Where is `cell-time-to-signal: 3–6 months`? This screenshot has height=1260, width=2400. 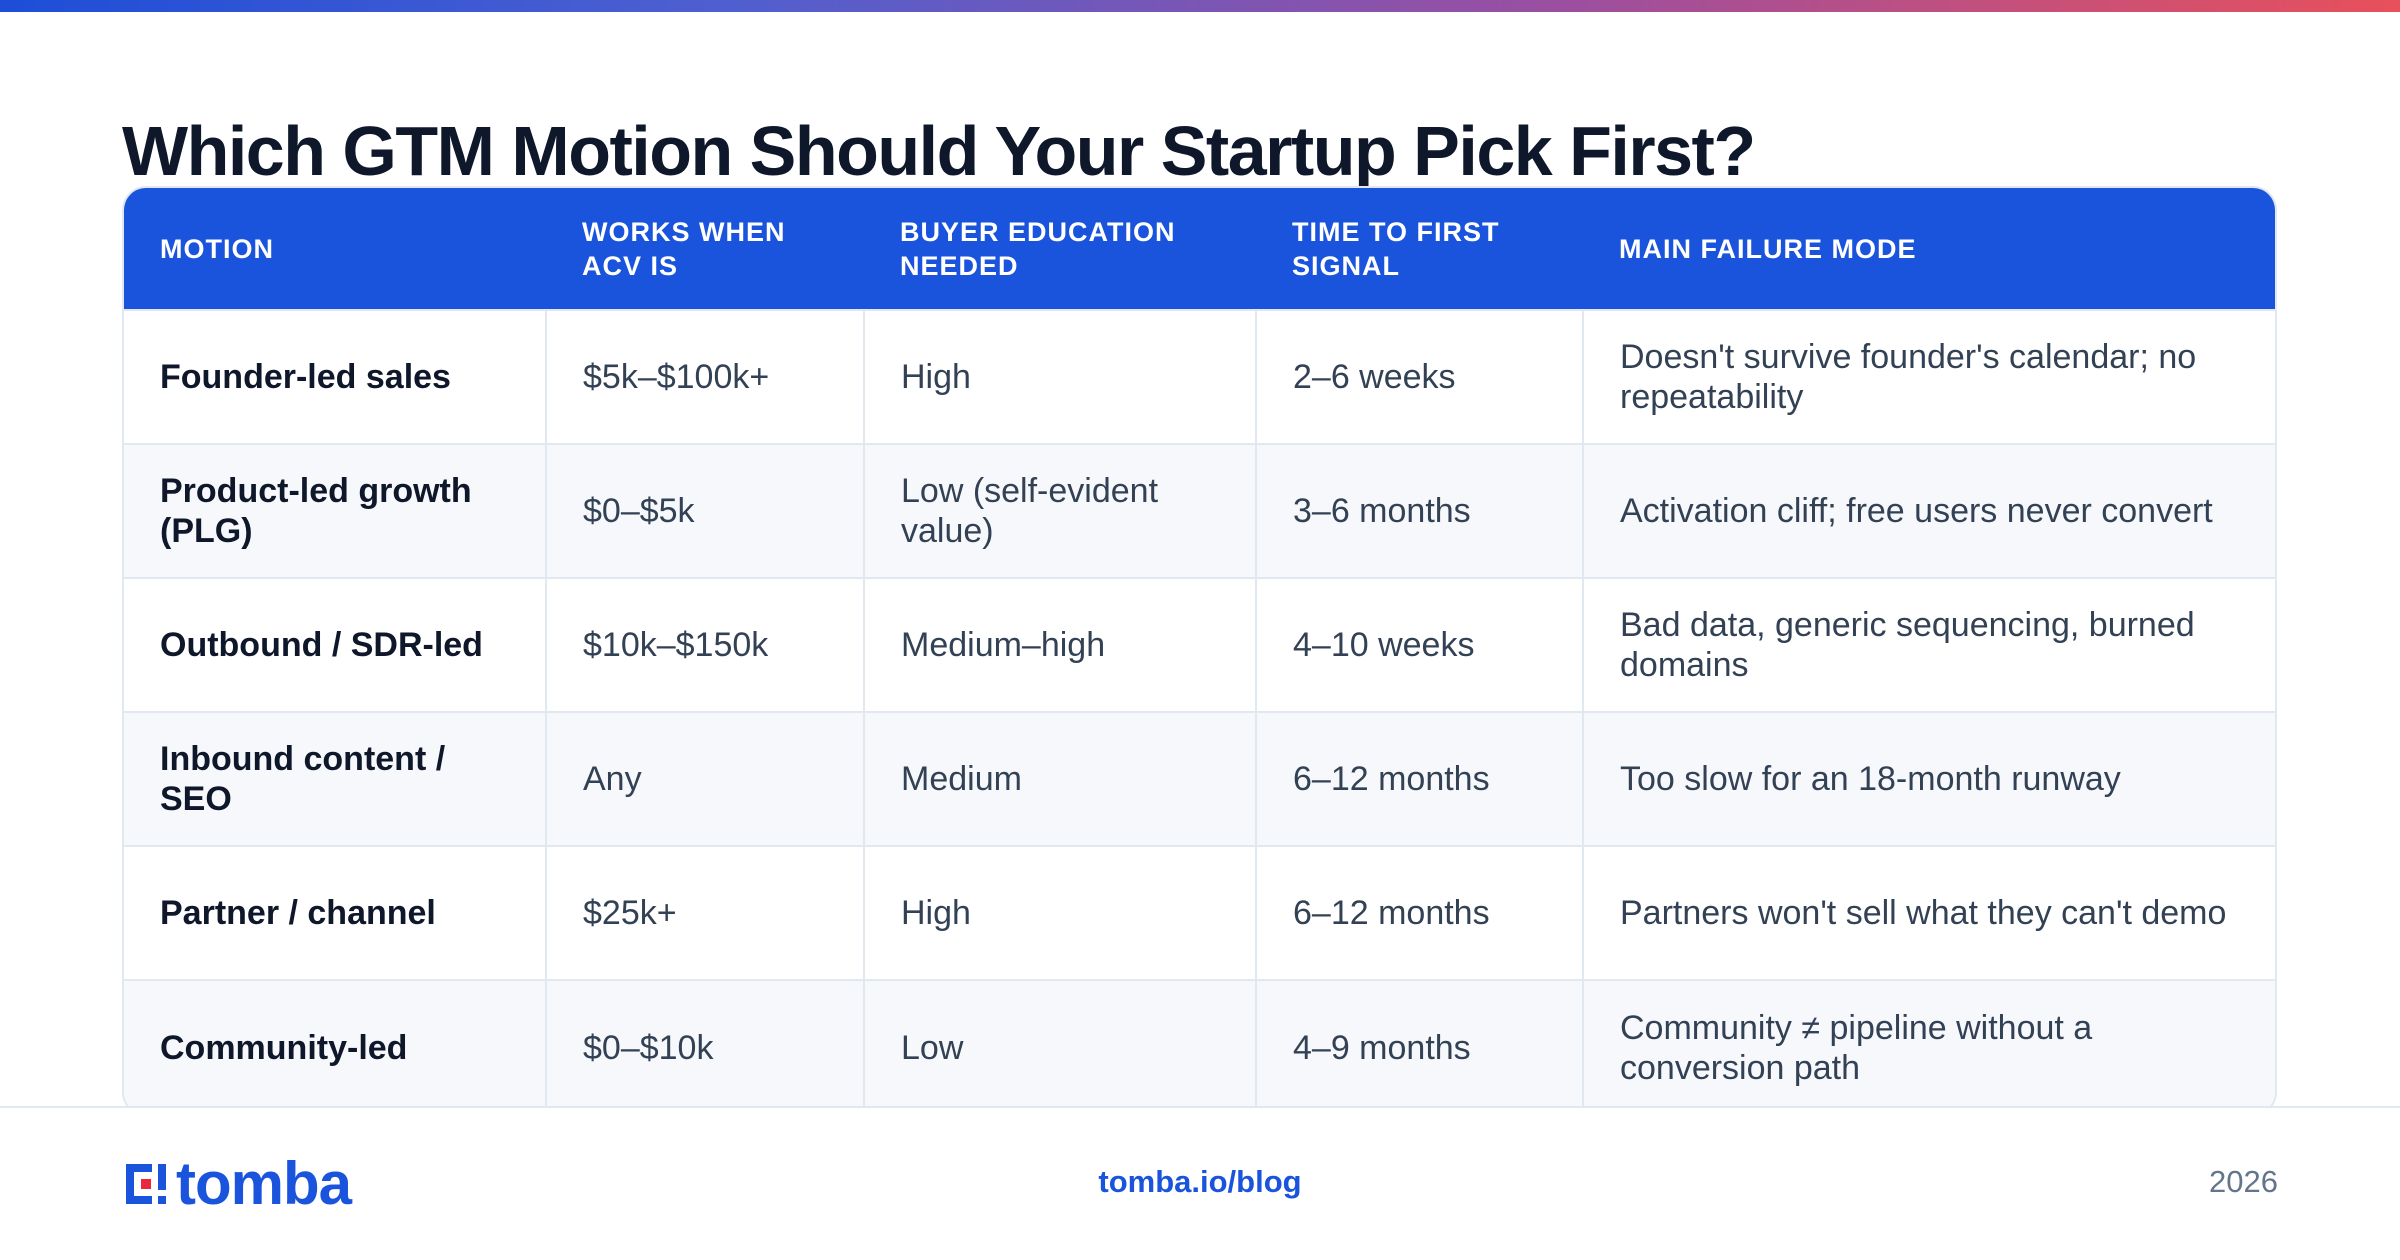
cell-time-to-signal: 3–6 months is located at coordinates (1419, 510).